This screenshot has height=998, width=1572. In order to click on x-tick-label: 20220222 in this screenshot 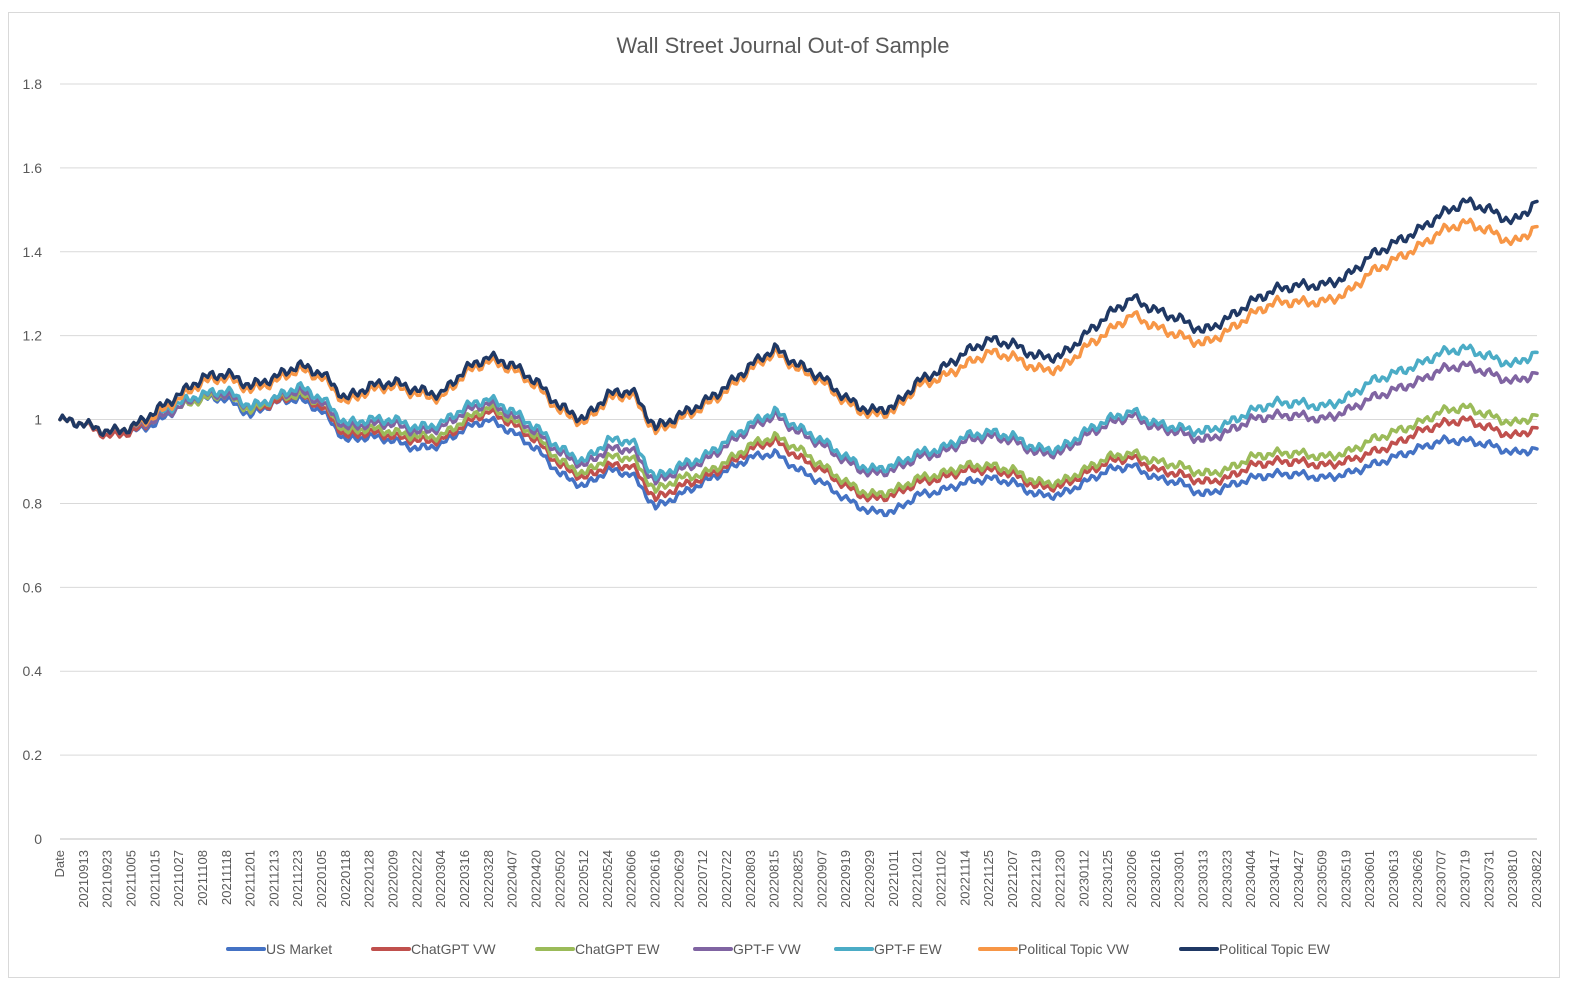, I will do `click(416, 879)`.